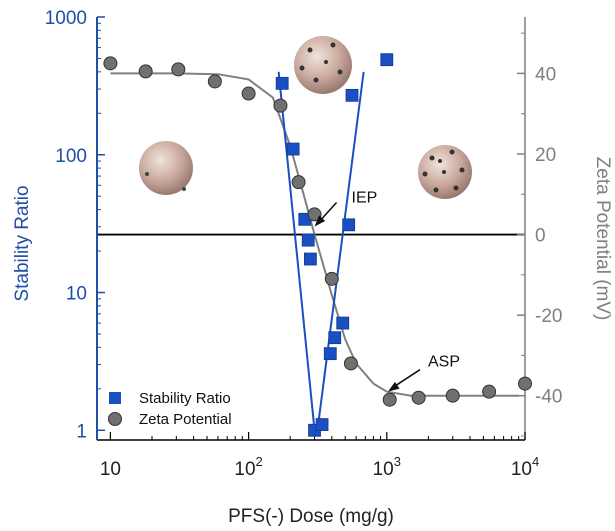  What do you see at coordinates (185, 419) in the screenshot?
I see `legend-label: Zeta Potential` at bounding box center [185, 419].